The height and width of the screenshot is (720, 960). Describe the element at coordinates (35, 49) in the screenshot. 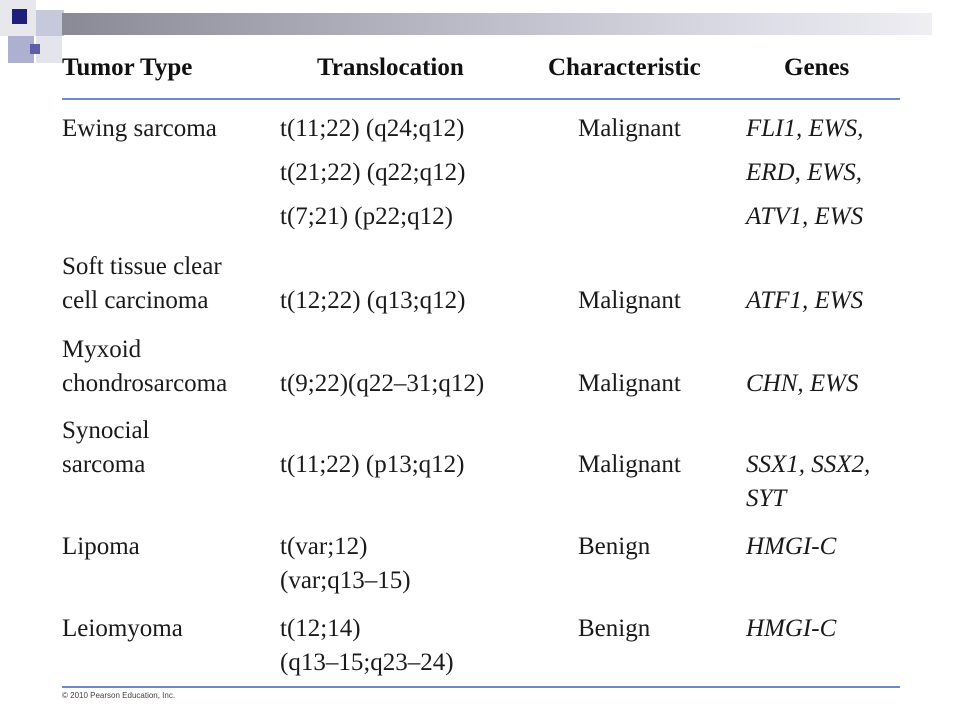

I see `corner-square-accent` at that location.